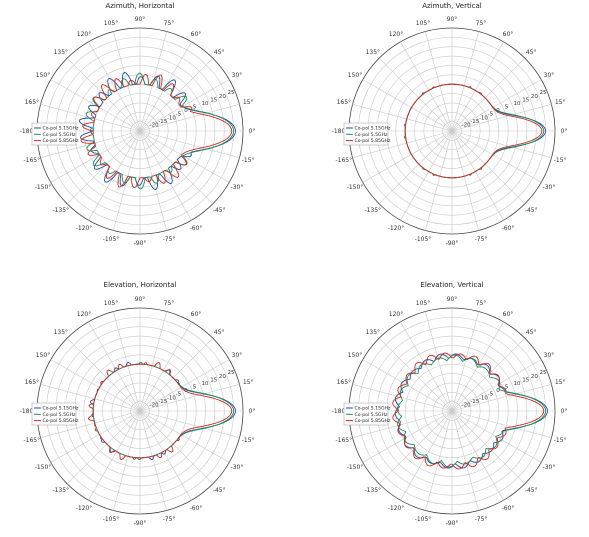 The image size is (589, 537). What do you see at coordinates (237, 467) in the screenshot?
I see `angle-tick-label: -30°` at bounding box center [237, 467].